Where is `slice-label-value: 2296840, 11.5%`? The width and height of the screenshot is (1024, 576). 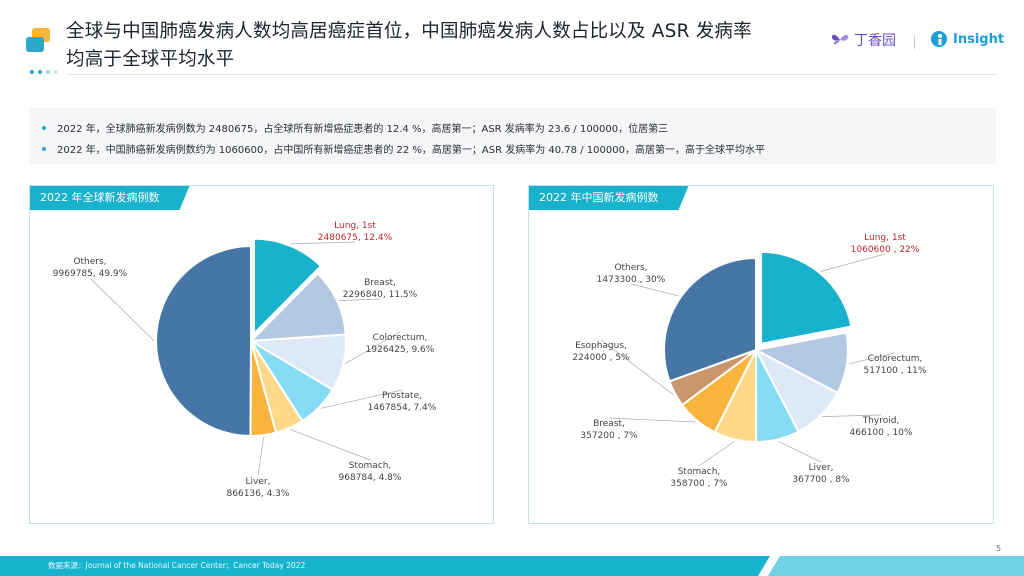
slice-label-value: 2296840, 11.5% is located at coordinates (380, 295).